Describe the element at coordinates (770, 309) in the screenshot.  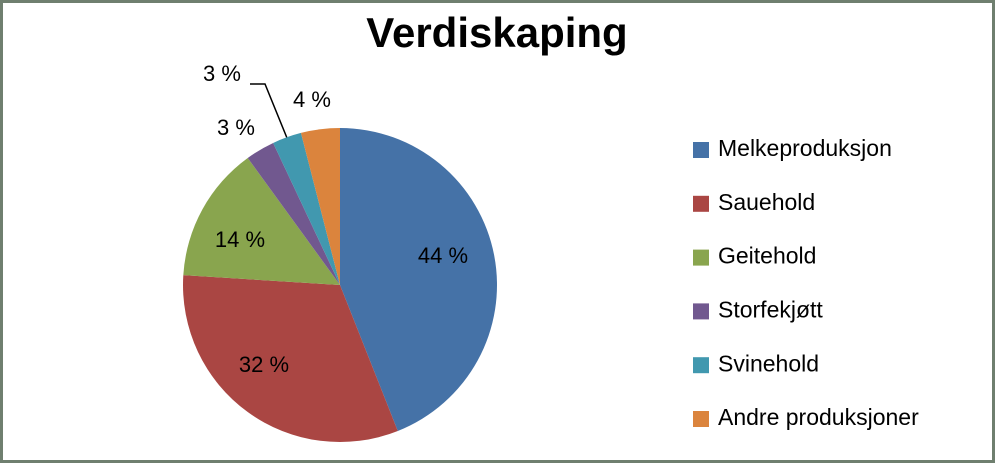
I see `legend-label: Storfekjøtt` at that location.